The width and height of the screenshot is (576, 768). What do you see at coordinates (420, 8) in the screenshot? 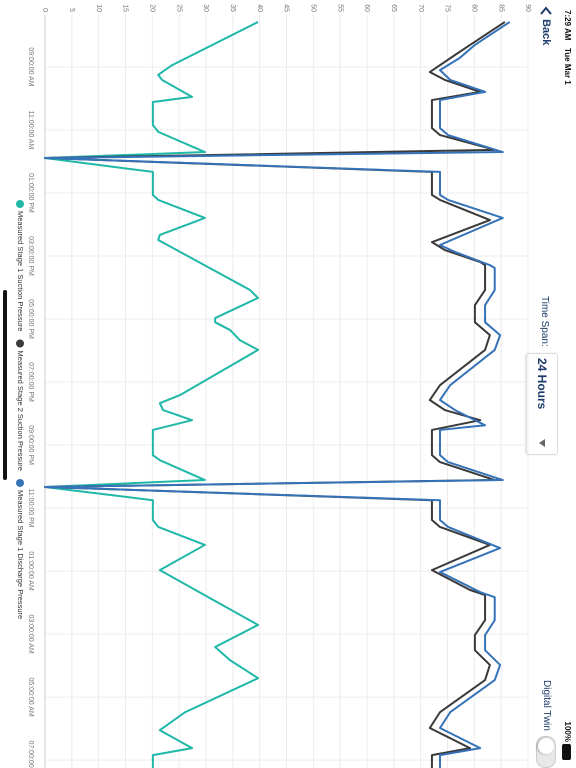
I see `y-tick-label: 70` at bounding box center [420, 8].